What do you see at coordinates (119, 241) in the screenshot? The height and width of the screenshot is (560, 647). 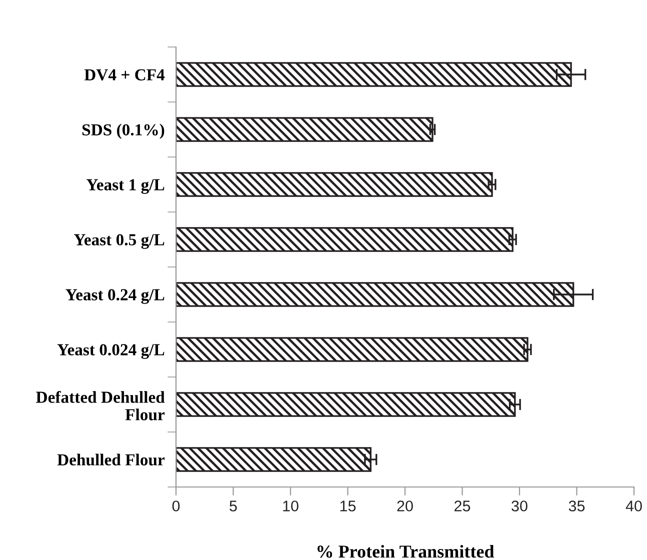 I see `y-tick-label: Yeast 0.5 g/L` at bounding box center [119, 241].